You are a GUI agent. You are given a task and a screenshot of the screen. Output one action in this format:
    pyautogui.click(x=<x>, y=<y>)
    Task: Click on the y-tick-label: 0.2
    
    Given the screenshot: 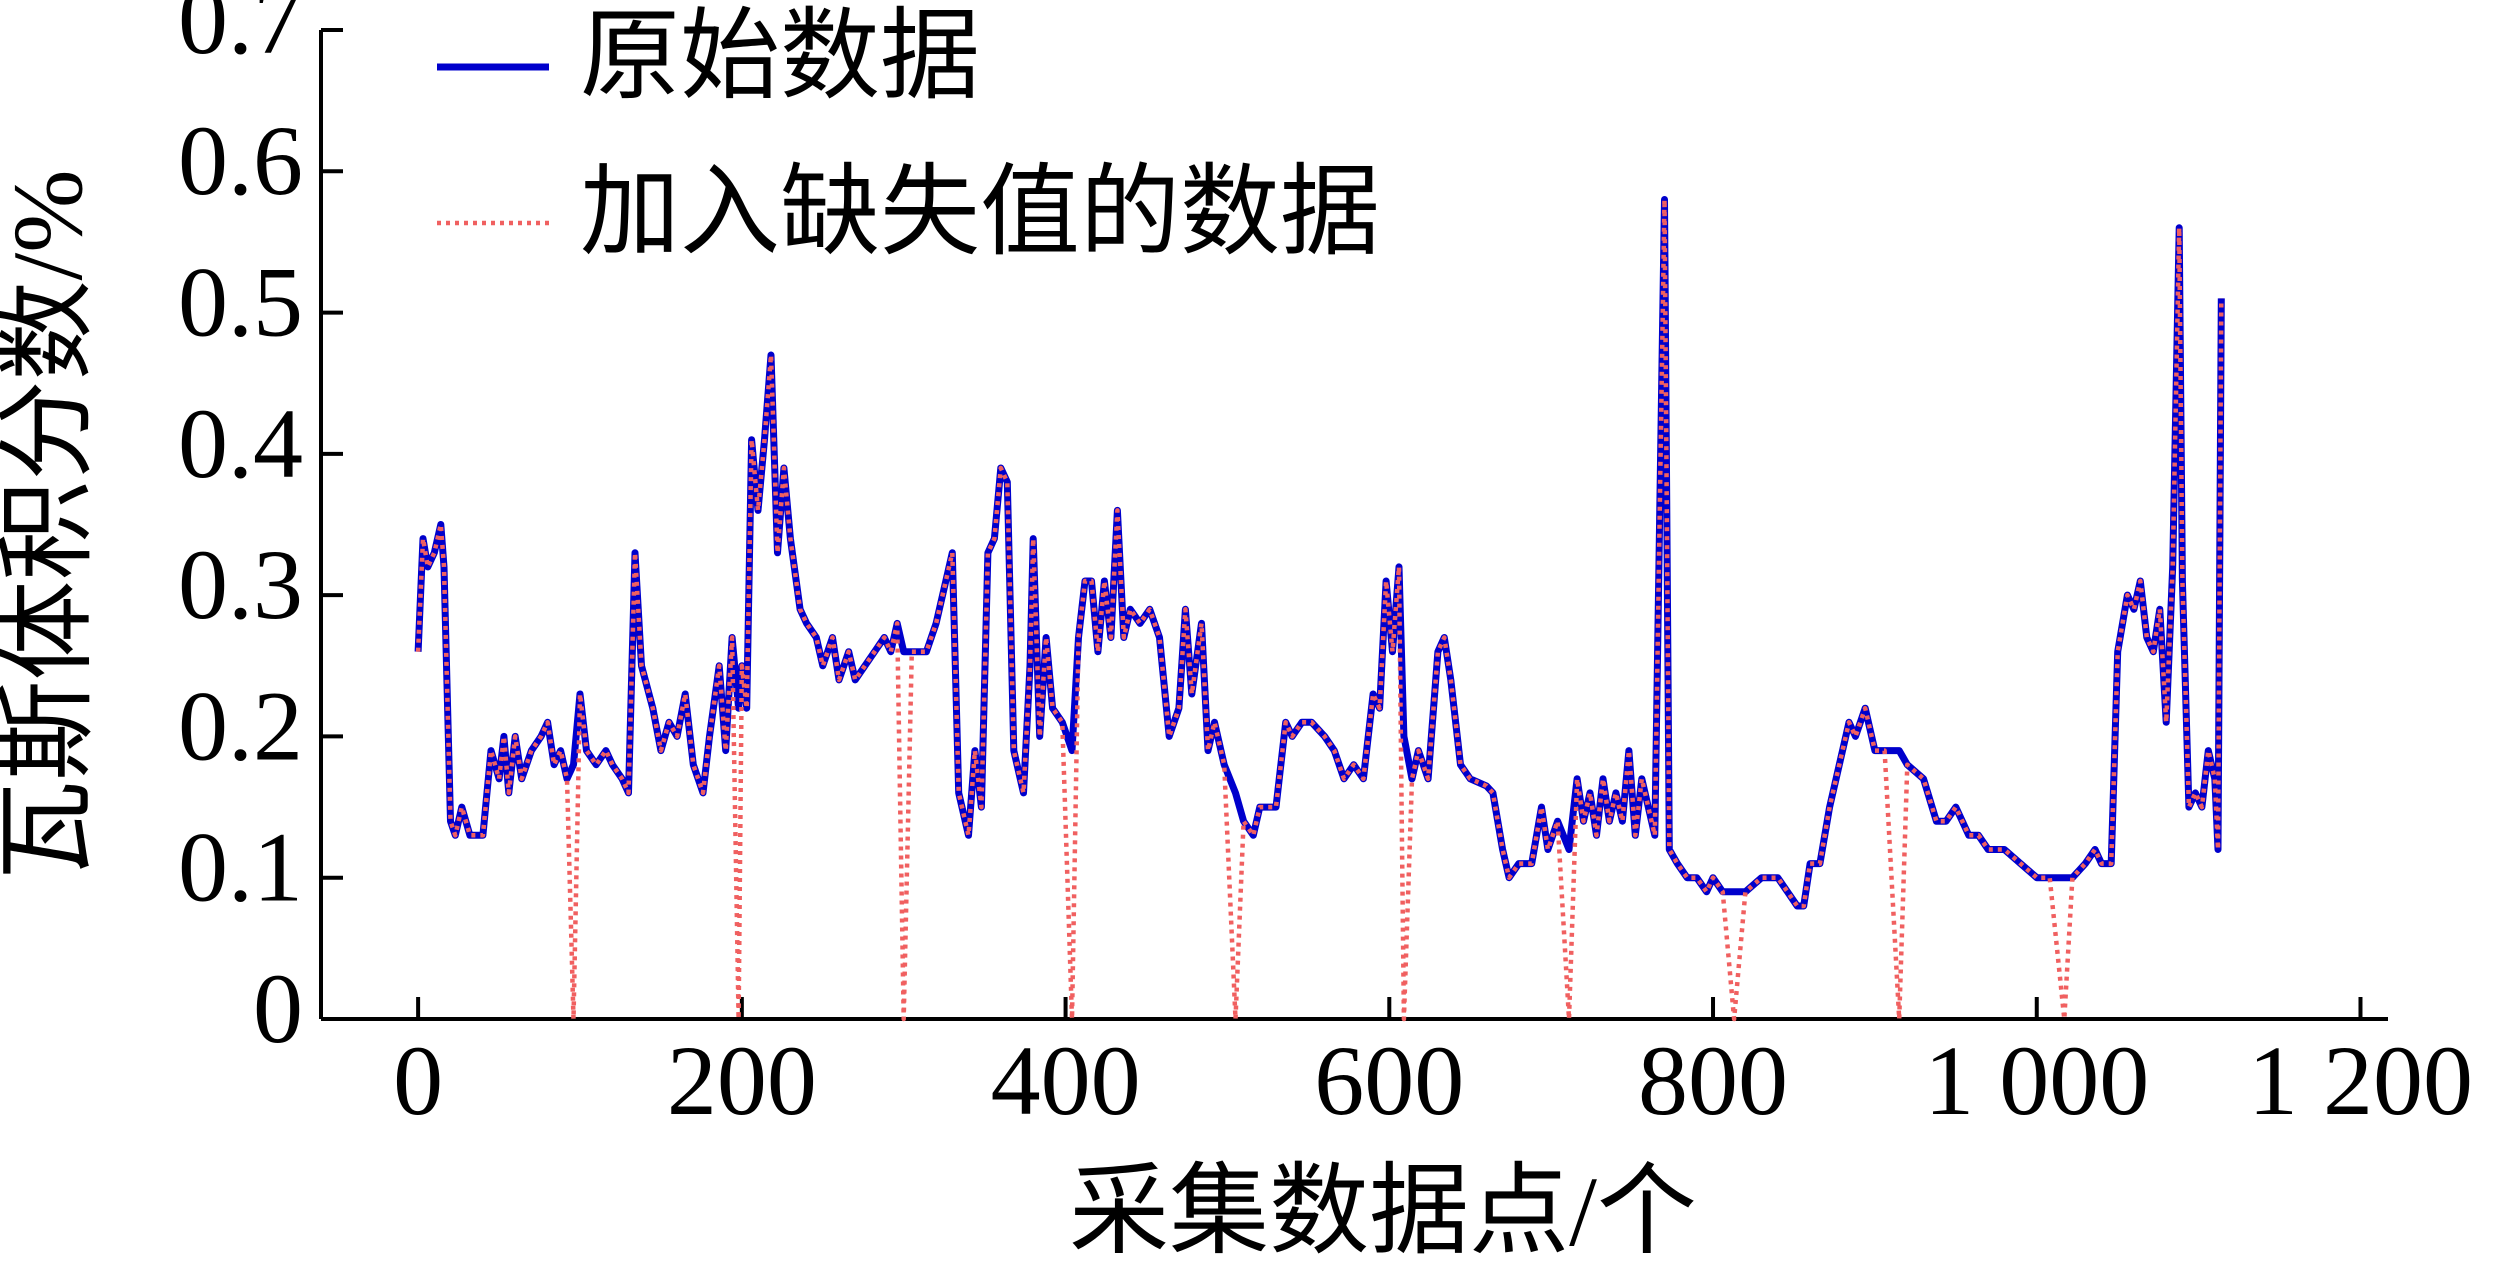 What is the action you would take?
    pyautogui.click(x=240, y=725)
    